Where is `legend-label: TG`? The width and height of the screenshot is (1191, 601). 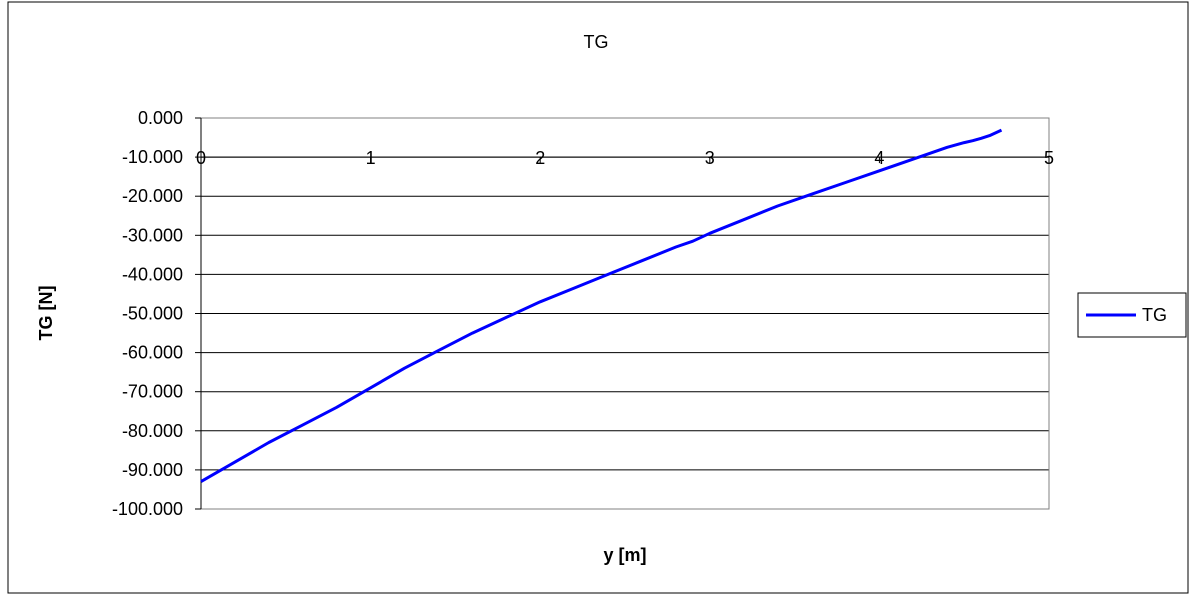
legend-label: TG is located at coordinates (1154, 315).